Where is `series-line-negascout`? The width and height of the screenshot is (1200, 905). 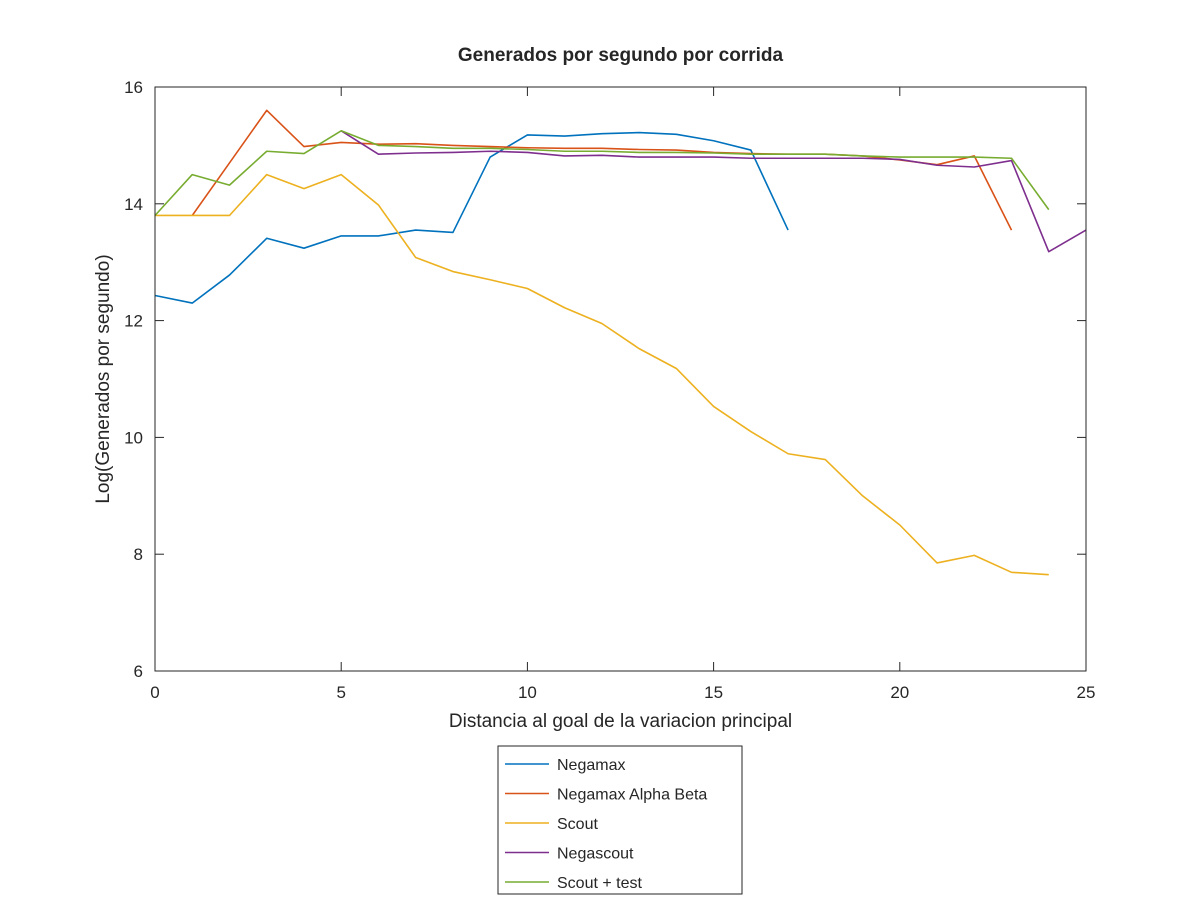
series-line-negascout is located at coordinates (713, 191).